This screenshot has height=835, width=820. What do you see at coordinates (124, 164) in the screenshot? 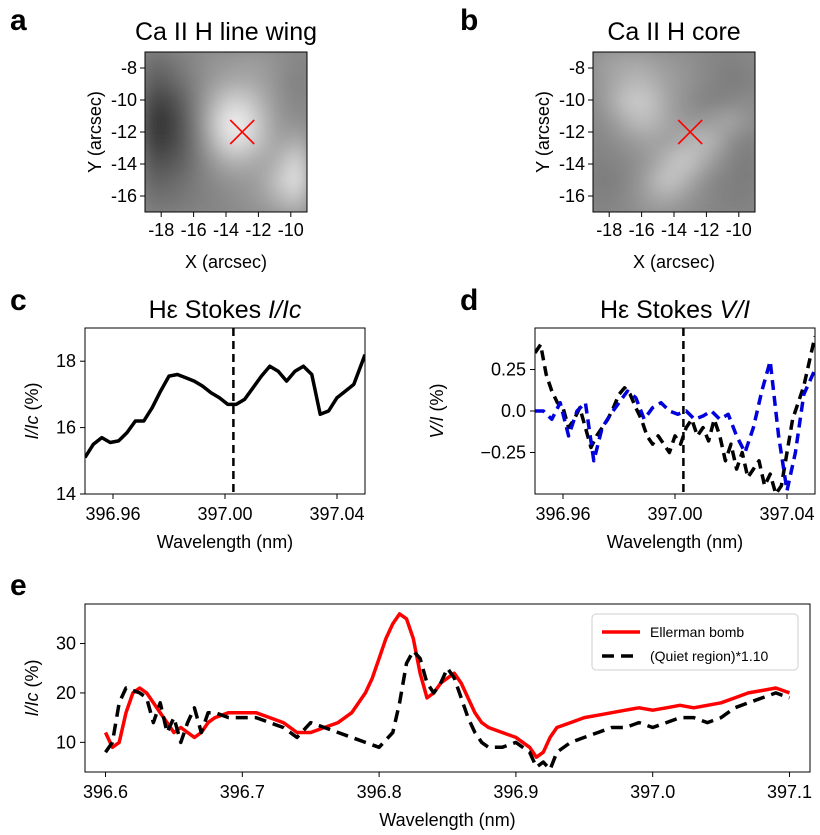
I see `y-tick-label: -14` at bounding box center [124, 164].